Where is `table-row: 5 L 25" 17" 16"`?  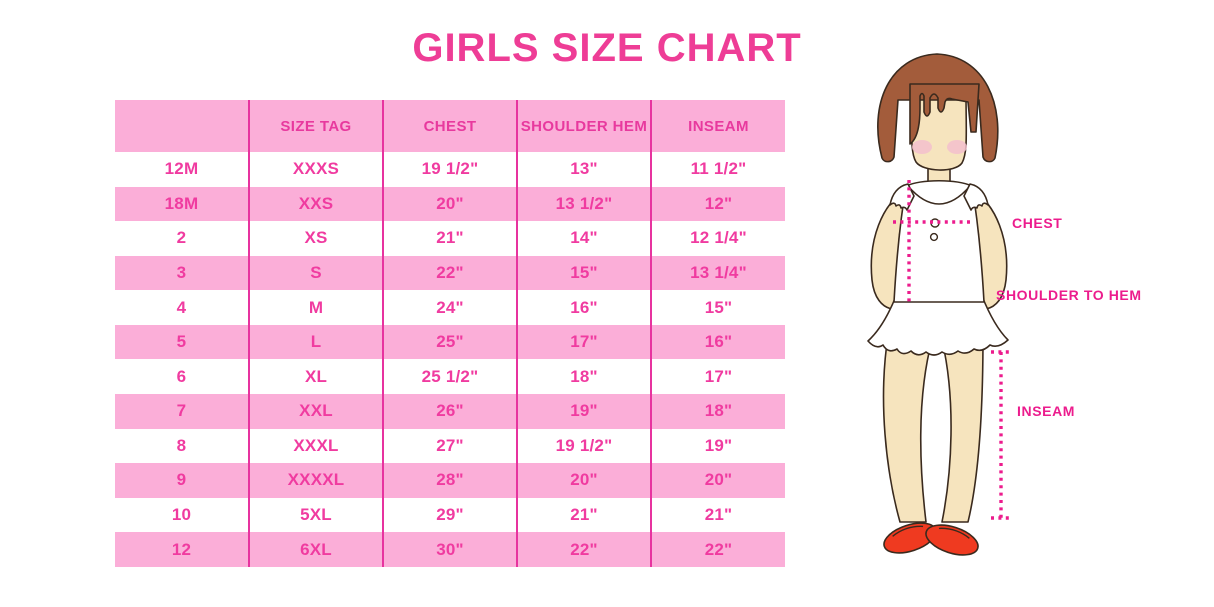
table-row: 5 L 25" 17" 16" is located at coordinates (450, 342).